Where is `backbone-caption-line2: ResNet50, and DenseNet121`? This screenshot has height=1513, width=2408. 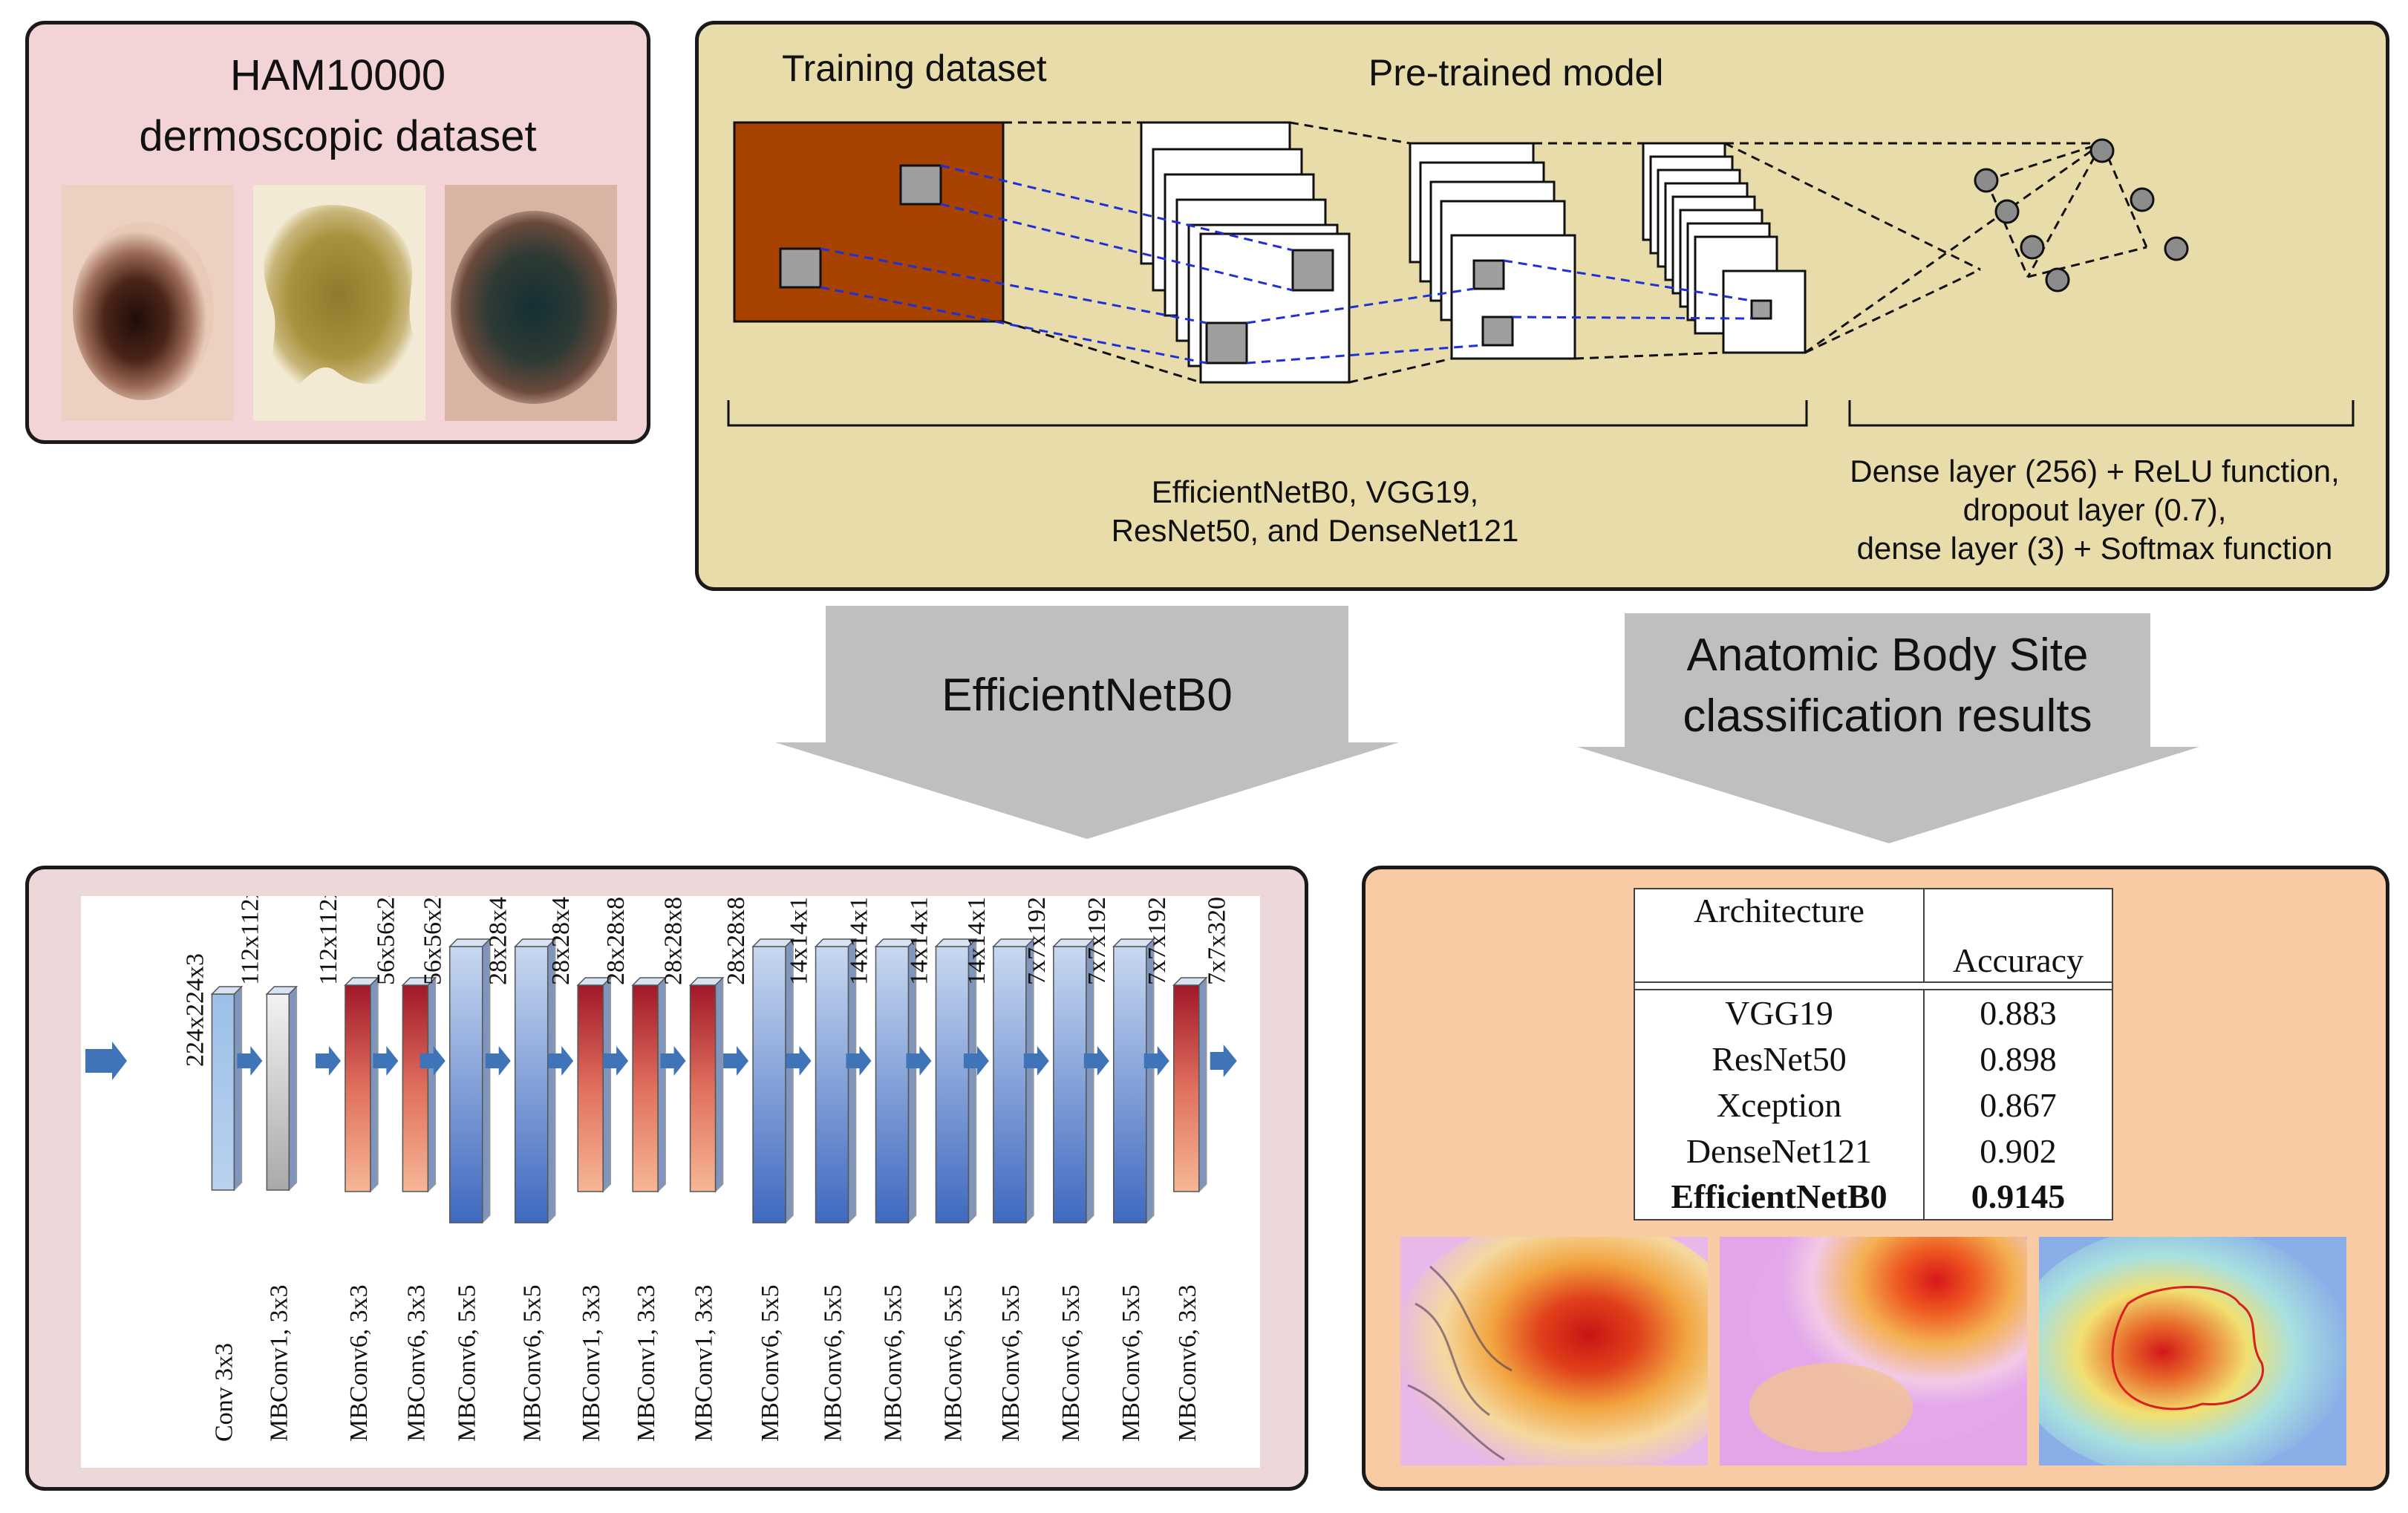 backbone-caption-line2: ResNet50, and DenseNet121 is located at coordinates (1315, 530).